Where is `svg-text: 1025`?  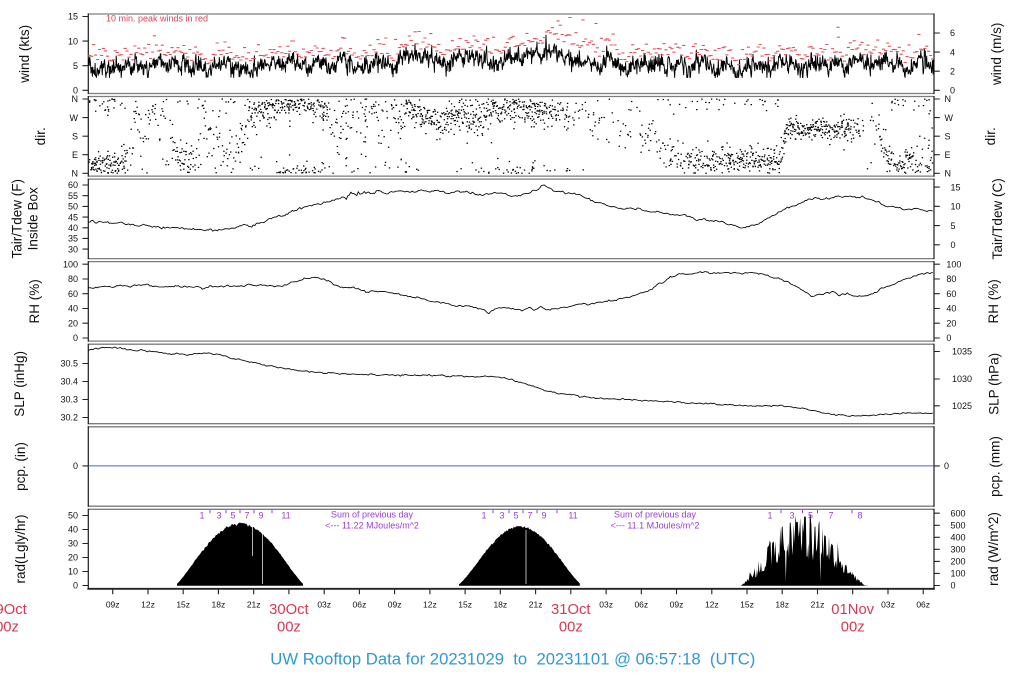 svg-text: 1025 is located at coordinates (962, 406).